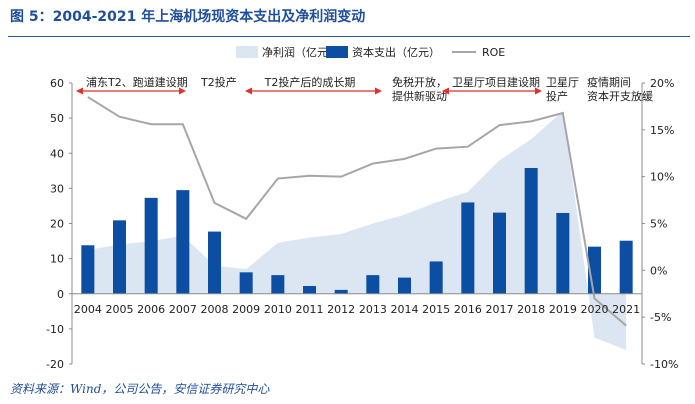 Image resolution: width=695 pixels, height=404 pixels. Describe the element at coordinates (120, 309) in the screenshot. I see `x-tick-2005: 2005` at that location.